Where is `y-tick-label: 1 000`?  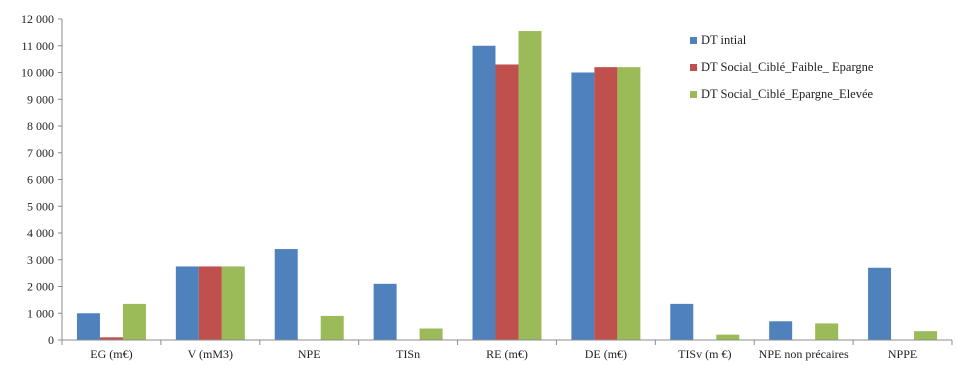 y-tick-label: 1 000 is located at coordinates (40, 313).